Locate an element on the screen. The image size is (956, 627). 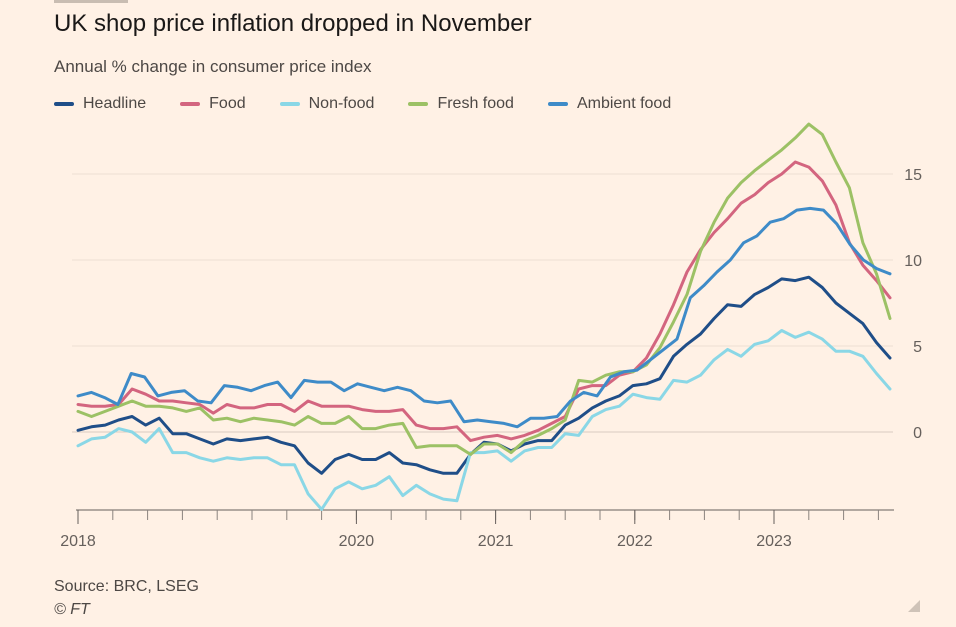
legend-item-food: Food is located at coordinates (213, 104).